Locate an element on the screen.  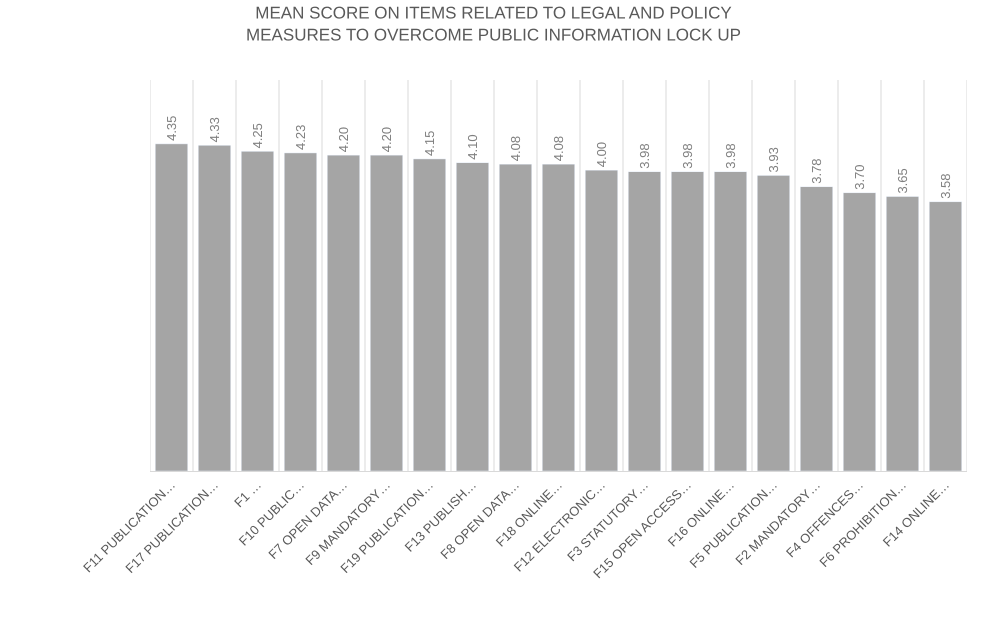
data-label: 3.58 is located at coordinates (946, 186).